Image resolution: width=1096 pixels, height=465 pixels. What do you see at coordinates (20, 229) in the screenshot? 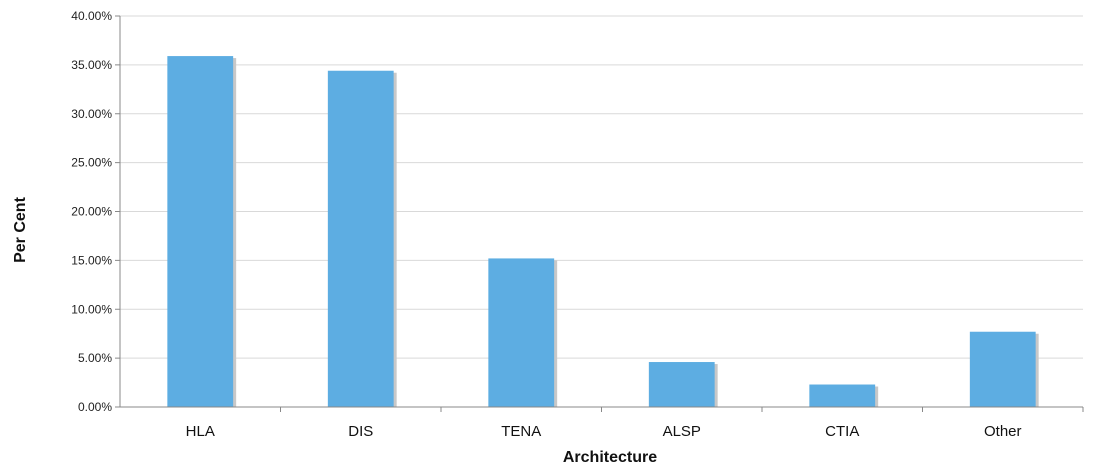
I see `y-axis-title: Per Cent` at bounding box center [20, 229].